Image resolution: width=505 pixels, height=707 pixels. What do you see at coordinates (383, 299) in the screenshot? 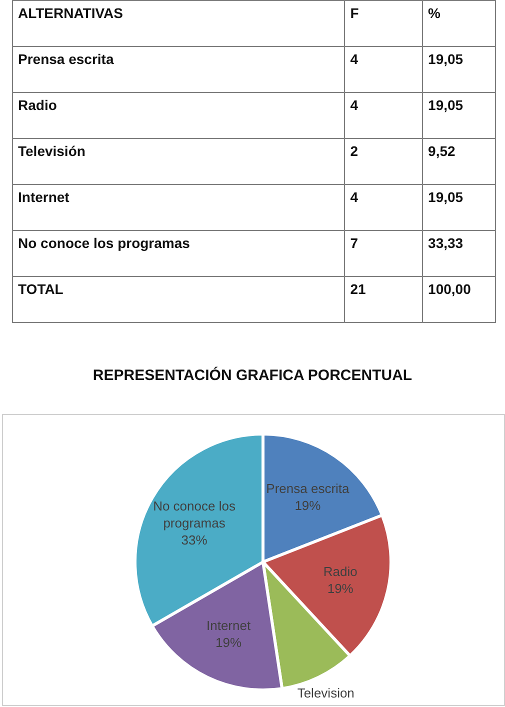
I see `data-label: 21` at bounding box center [383, 299].